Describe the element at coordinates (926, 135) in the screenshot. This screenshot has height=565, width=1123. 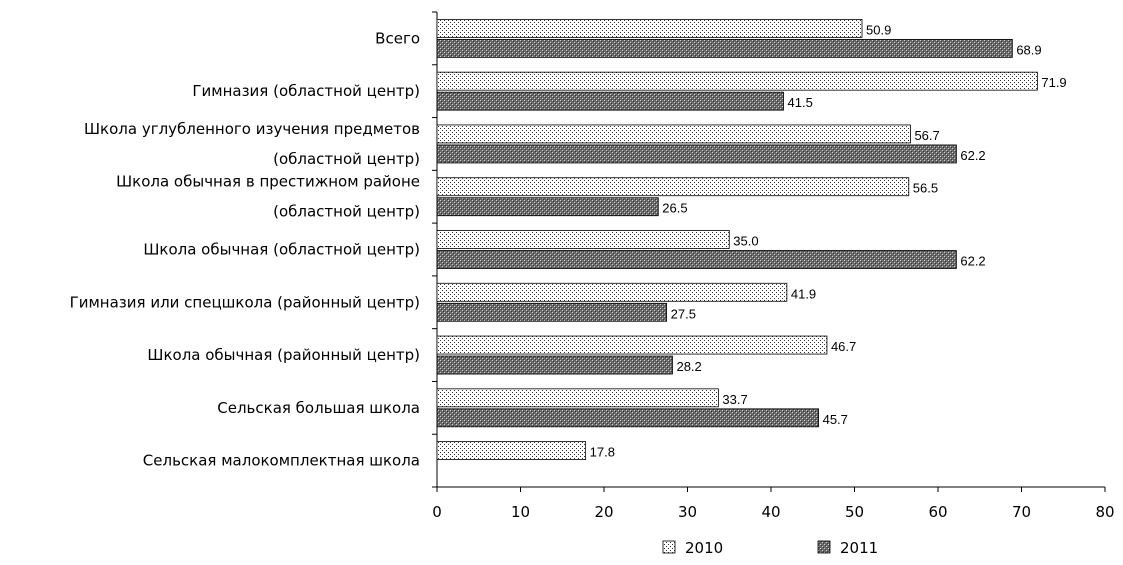
I see `data-label-2010: 56.7` at that location.